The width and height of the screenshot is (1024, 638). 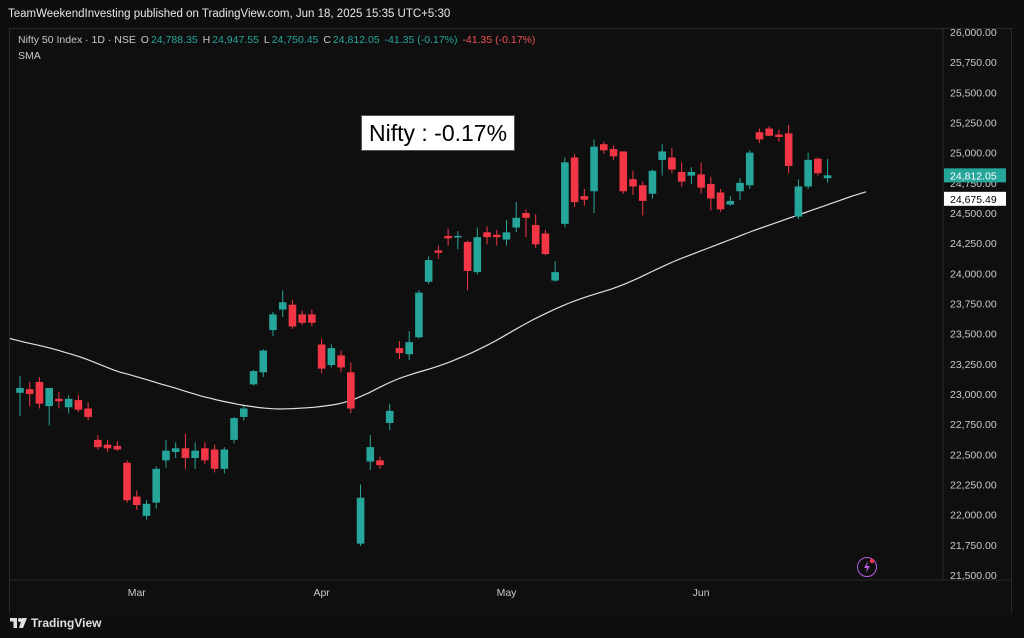 What do you see at coordinates (973, 154) in the screenshot?
I see `y-tick-label: 25,000.00` at bounding box center [973, 154].